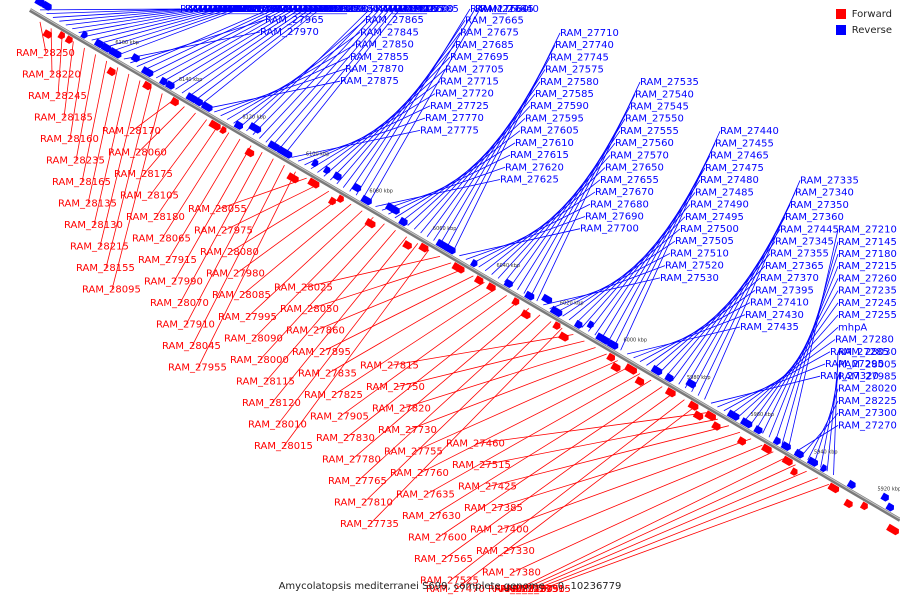  Describe the element at coordinates (794, 266) in the screenshot. I see `gene-label: RAM_27365` at that location.